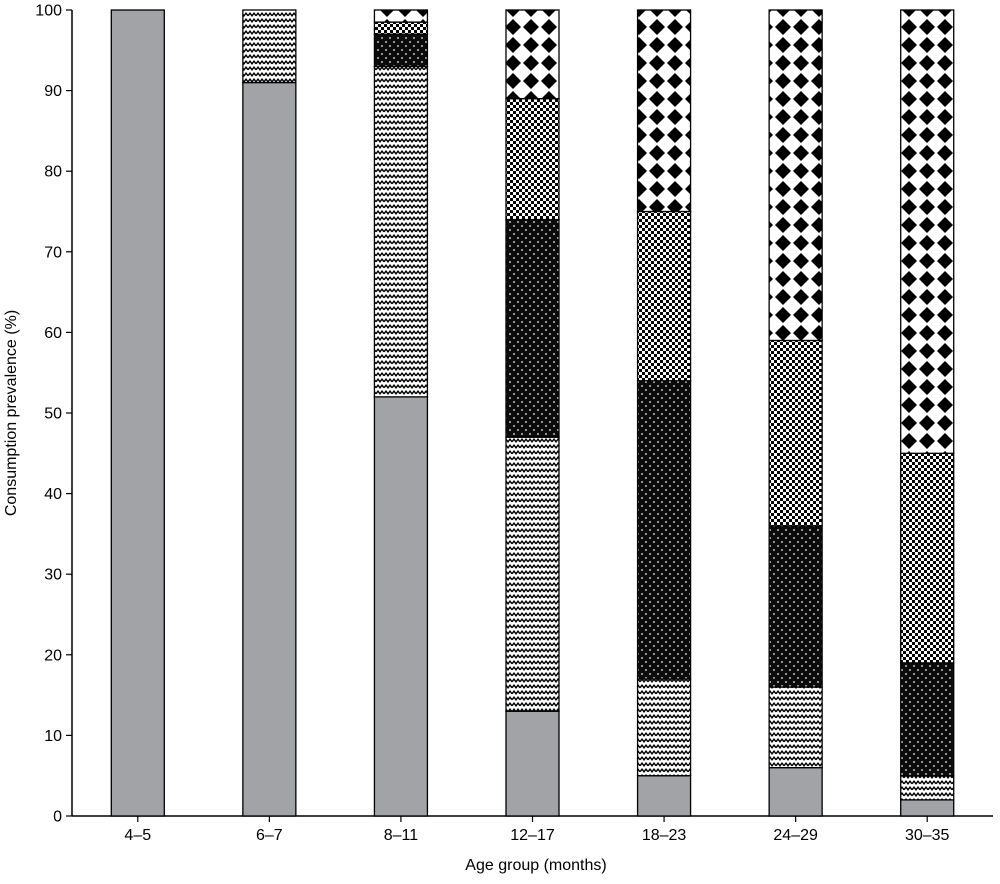  What do you see at coordinates (48, 11) in the screenshot?
I see `y-tick-label: 100` at bounding box center [48, 11].